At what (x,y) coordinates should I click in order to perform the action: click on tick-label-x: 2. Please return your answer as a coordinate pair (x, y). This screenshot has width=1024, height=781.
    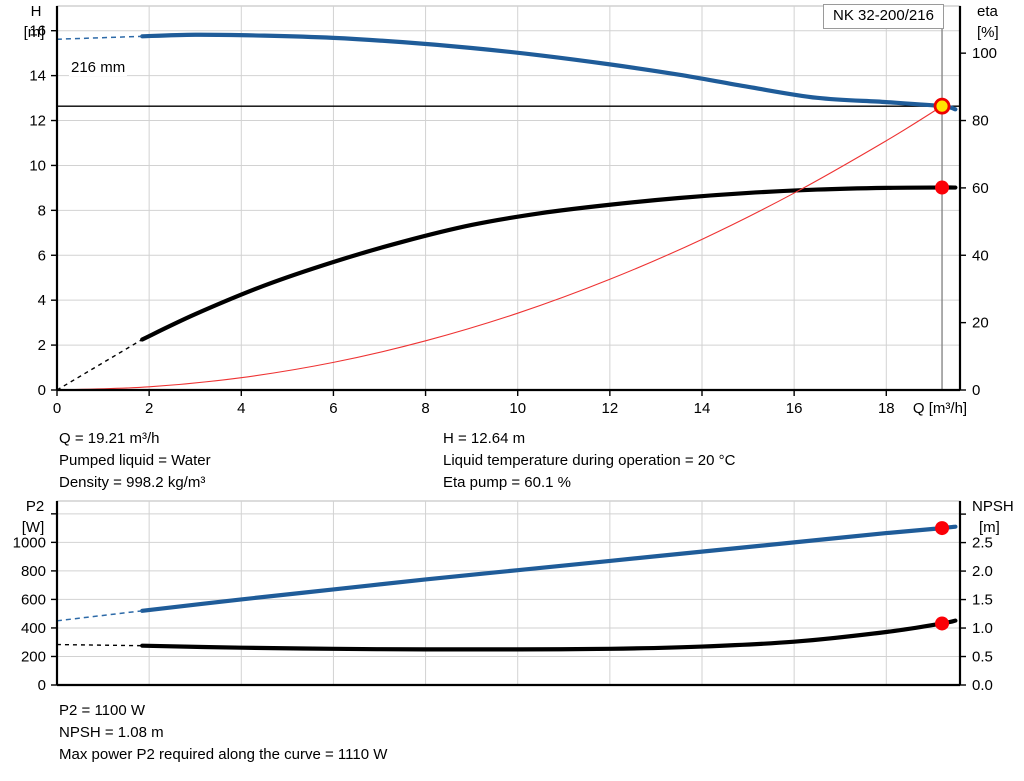
    Looking at the image, I should click on (149, 408).